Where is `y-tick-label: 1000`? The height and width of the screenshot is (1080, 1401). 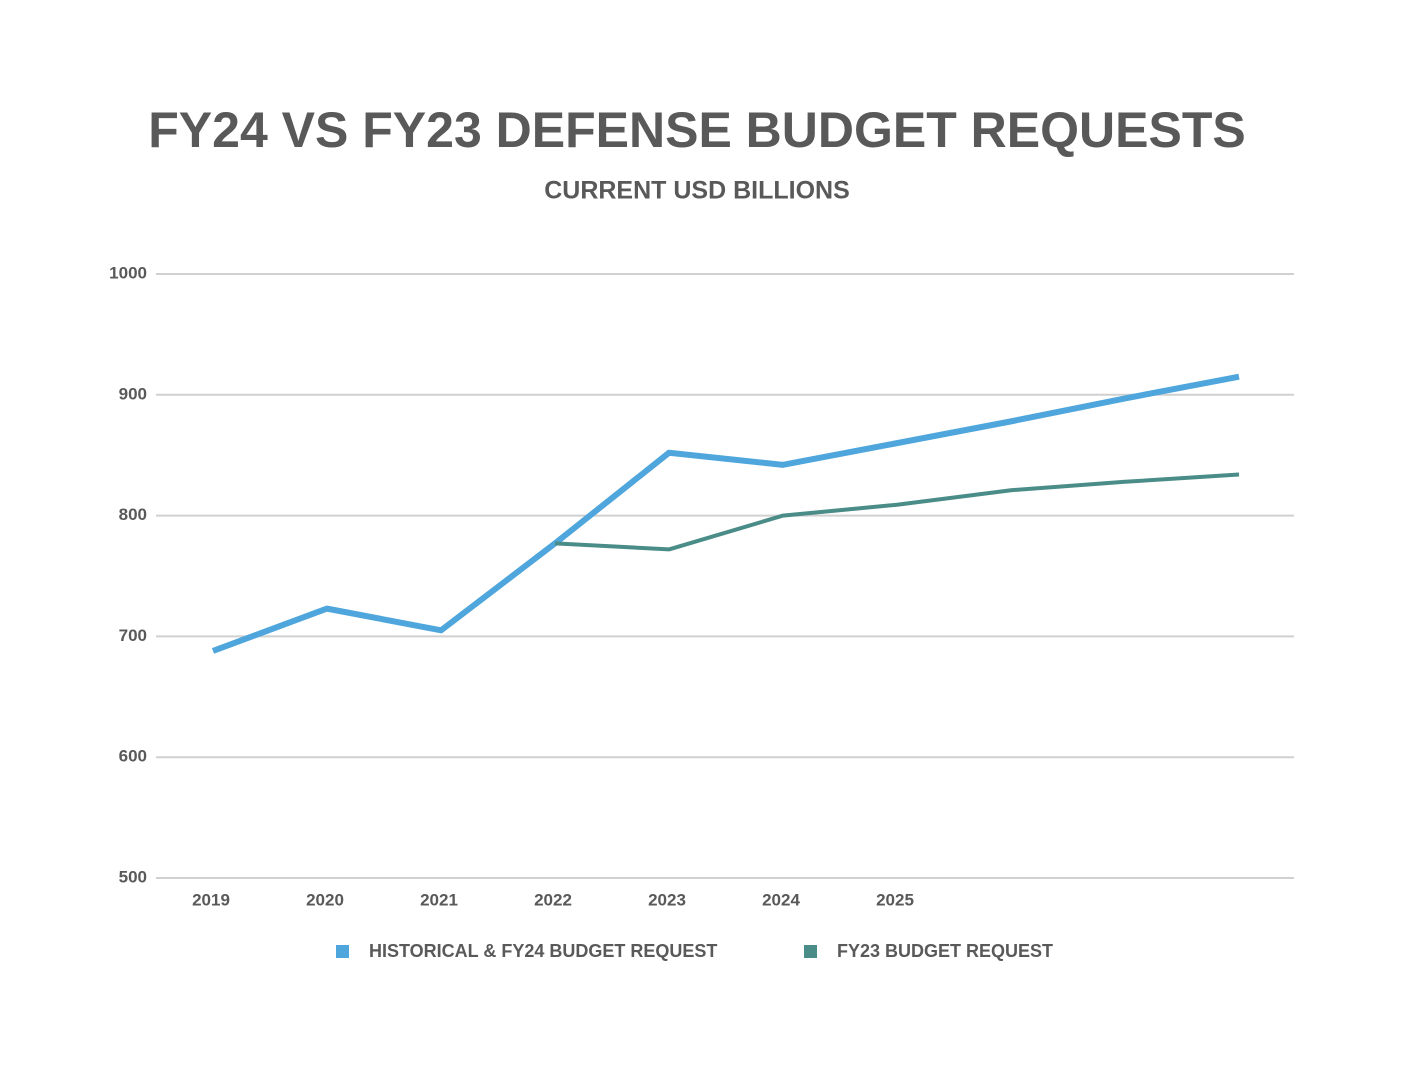
y-tick-label: 1000 is located at coordinates (128, 272).